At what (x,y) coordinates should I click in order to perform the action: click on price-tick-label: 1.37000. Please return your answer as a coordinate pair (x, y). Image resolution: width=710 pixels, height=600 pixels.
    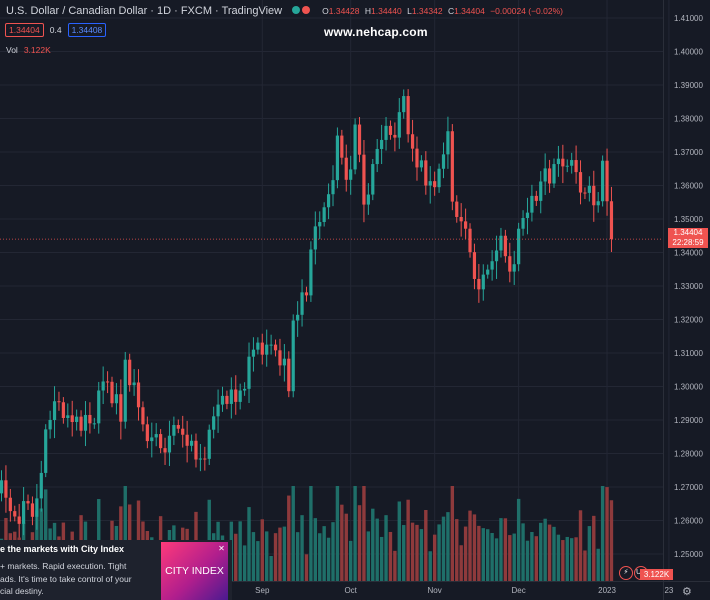
    Looking at the image, I should click on (688, 152).